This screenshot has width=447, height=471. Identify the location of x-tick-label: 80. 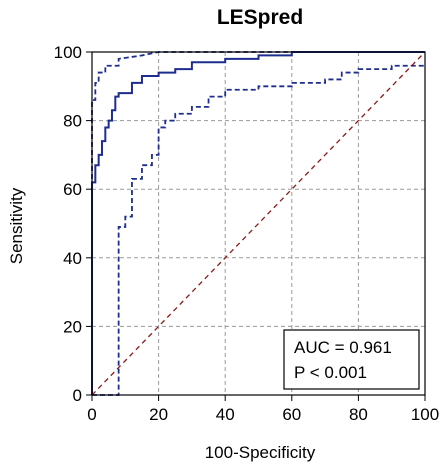
(358, 414).